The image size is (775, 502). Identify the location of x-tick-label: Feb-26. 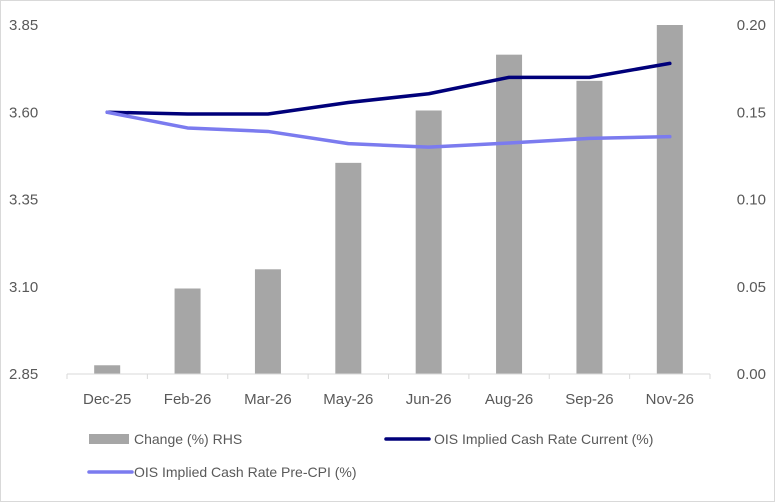
(188, 399).